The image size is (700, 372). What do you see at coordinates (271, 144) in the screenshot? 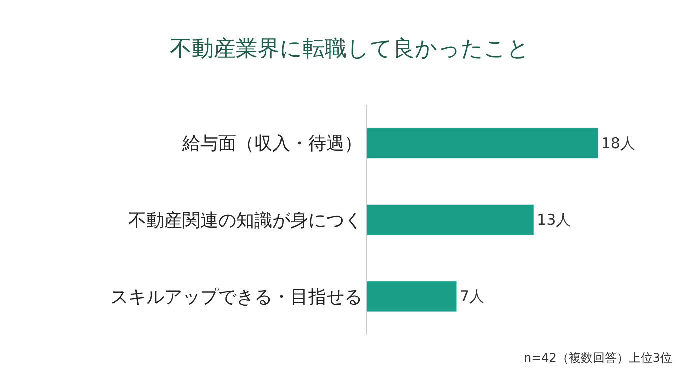
I see `y-tick-label: 給与面（収入・待遇）` at bounding box center [271, 144].